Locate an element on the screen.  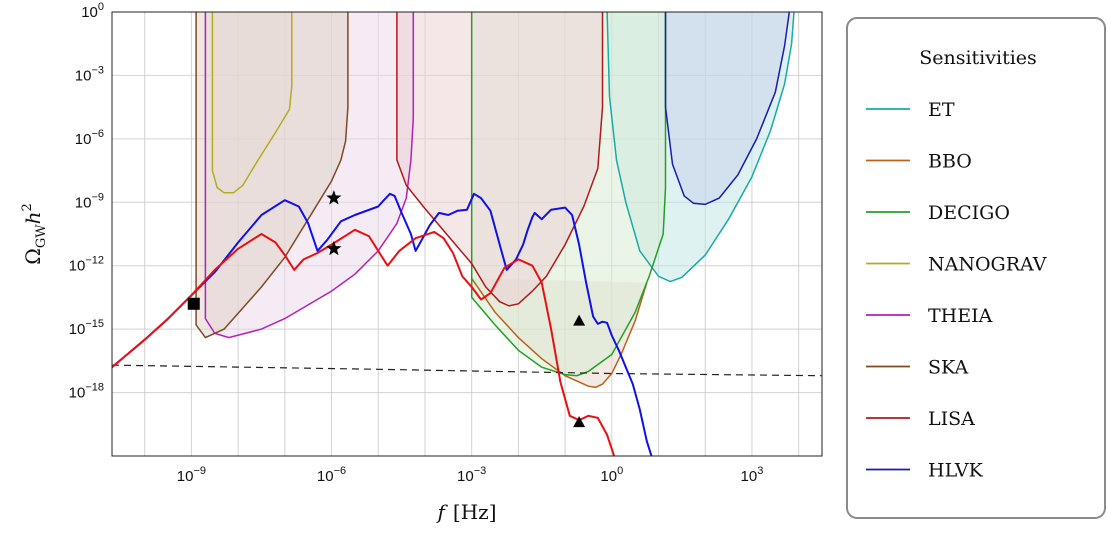
y-tick-label: 10⁻¹² is located at coordinates (86, 265).